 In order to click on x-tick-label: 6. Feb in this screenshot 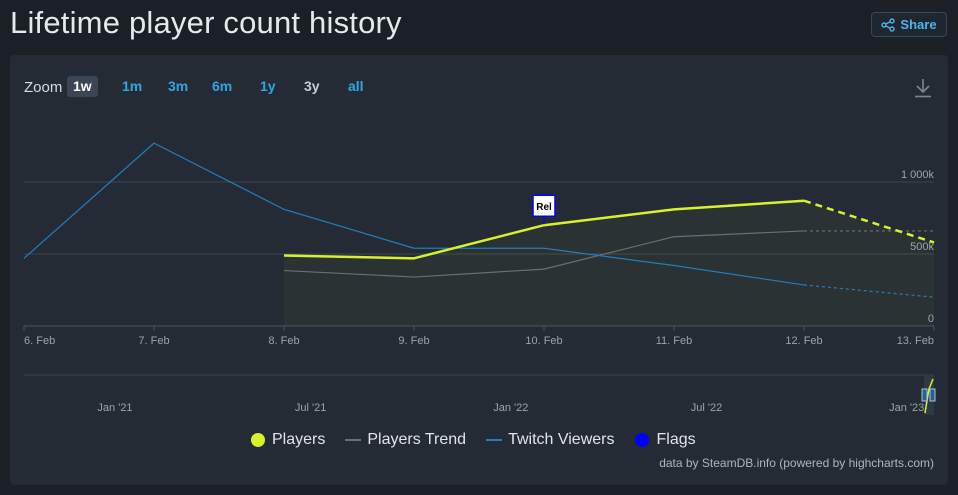, I will do `click(39, 341)`.